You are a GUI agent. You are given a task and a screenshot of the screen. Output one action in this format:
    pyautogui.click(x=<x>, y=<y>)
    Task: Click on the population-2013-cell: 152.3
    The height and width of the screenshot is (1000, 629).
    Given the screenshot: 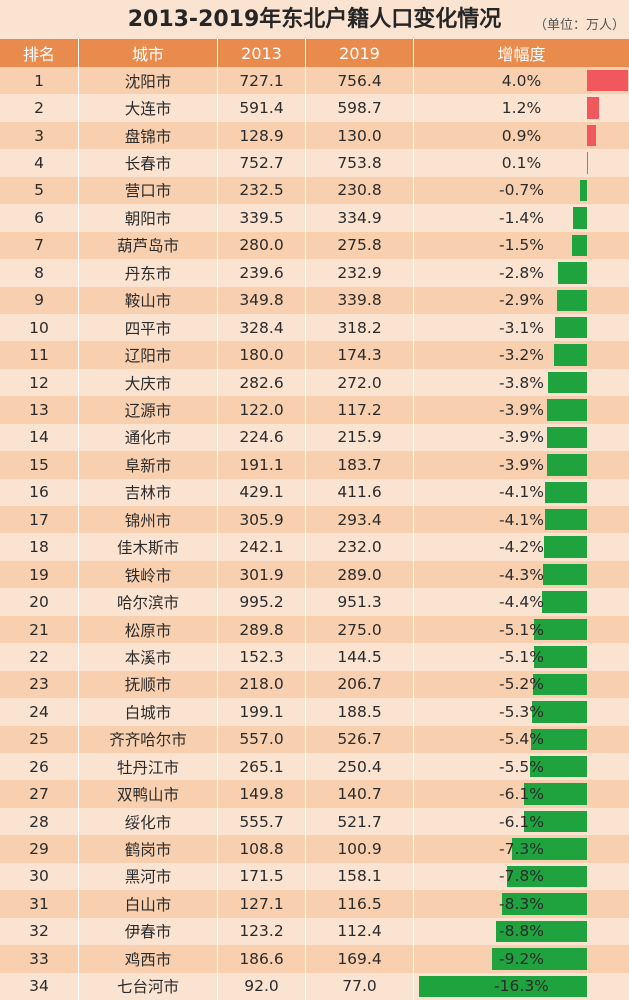 What is the action you would take?
    pyautogui.click(x=262, y=657)
    